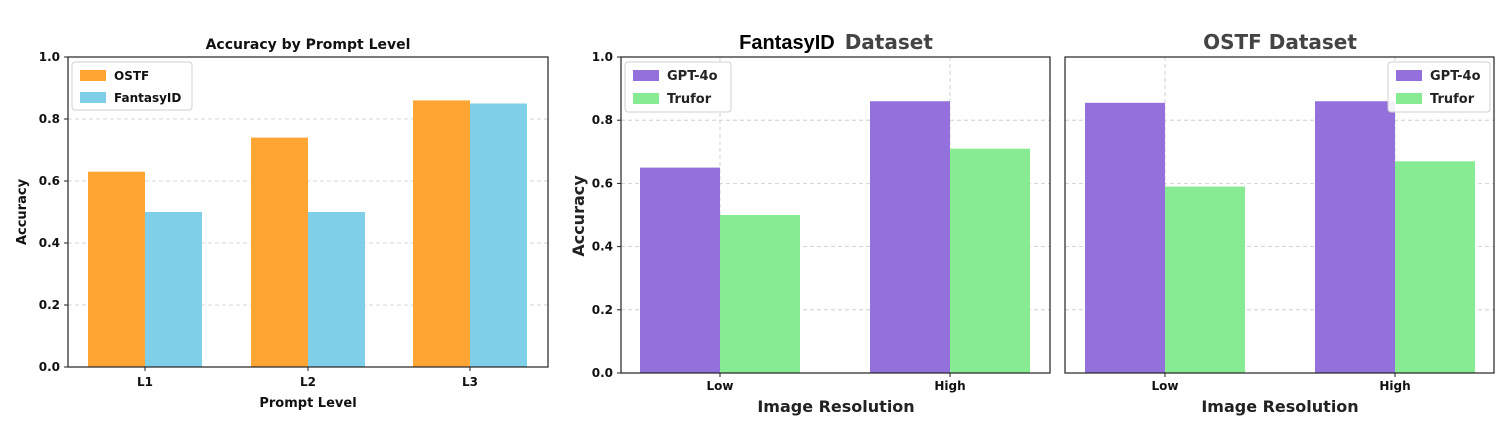 The height and width of the screenshot is (423, 1502). Describe the element at coordinates (602, 57) in the screenshot. I see `chart2-ytick-label: 1.0` at that location.